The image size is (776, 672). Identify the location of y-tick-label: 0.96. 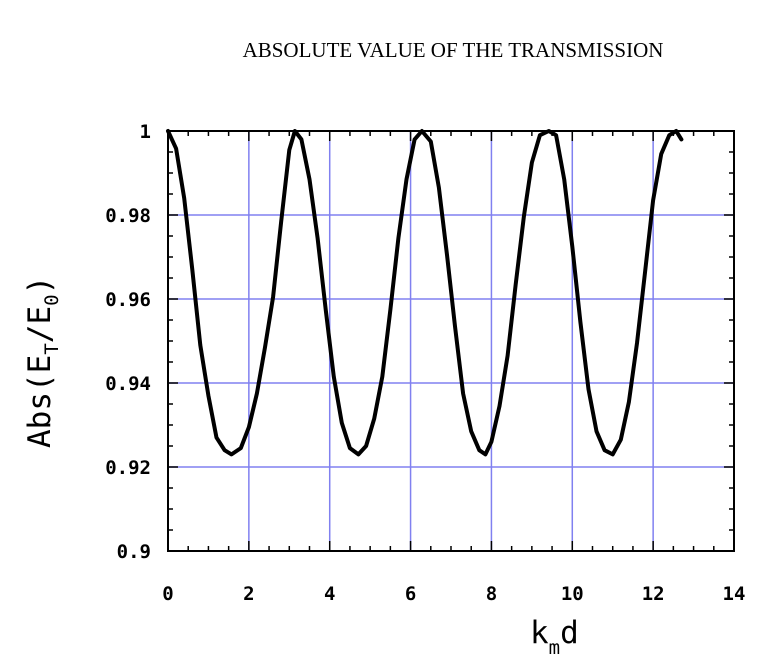
(128, 300).